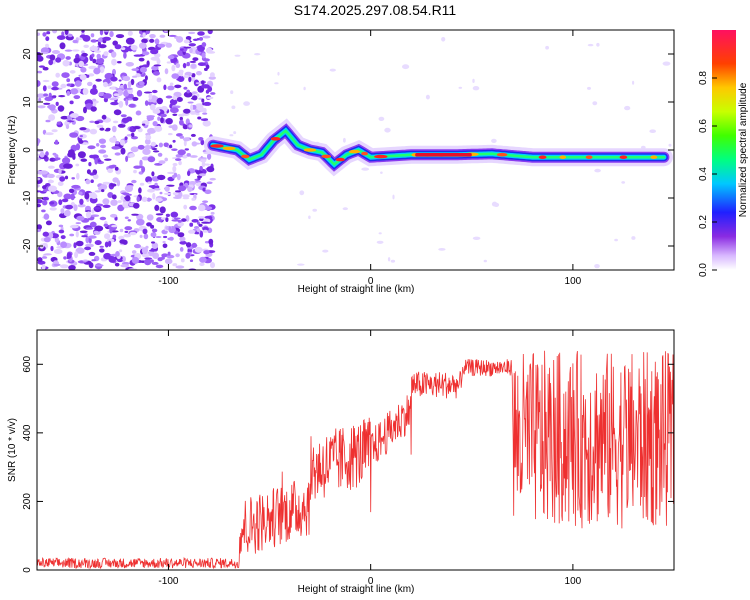  What do you see at coordinates (27, 501) in the screenshot?
I see `y-tick-label: 200` at bounding box center [27, 501].